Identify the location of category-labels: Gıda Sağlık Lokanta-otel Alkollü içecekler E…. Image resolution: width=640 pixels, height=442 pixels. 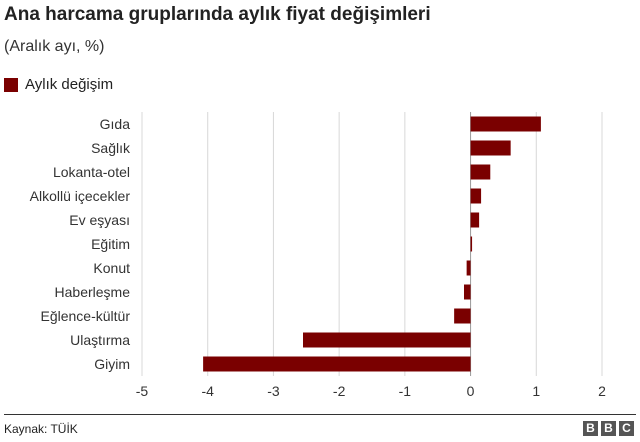
(80, 244).